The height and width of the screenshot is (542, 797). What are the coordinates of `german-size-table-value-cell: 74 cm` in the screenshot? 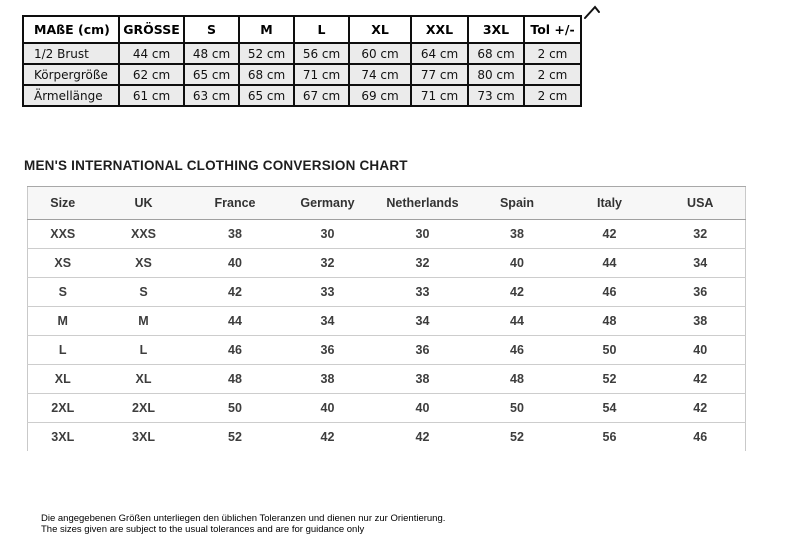 It's located at (380, 74).